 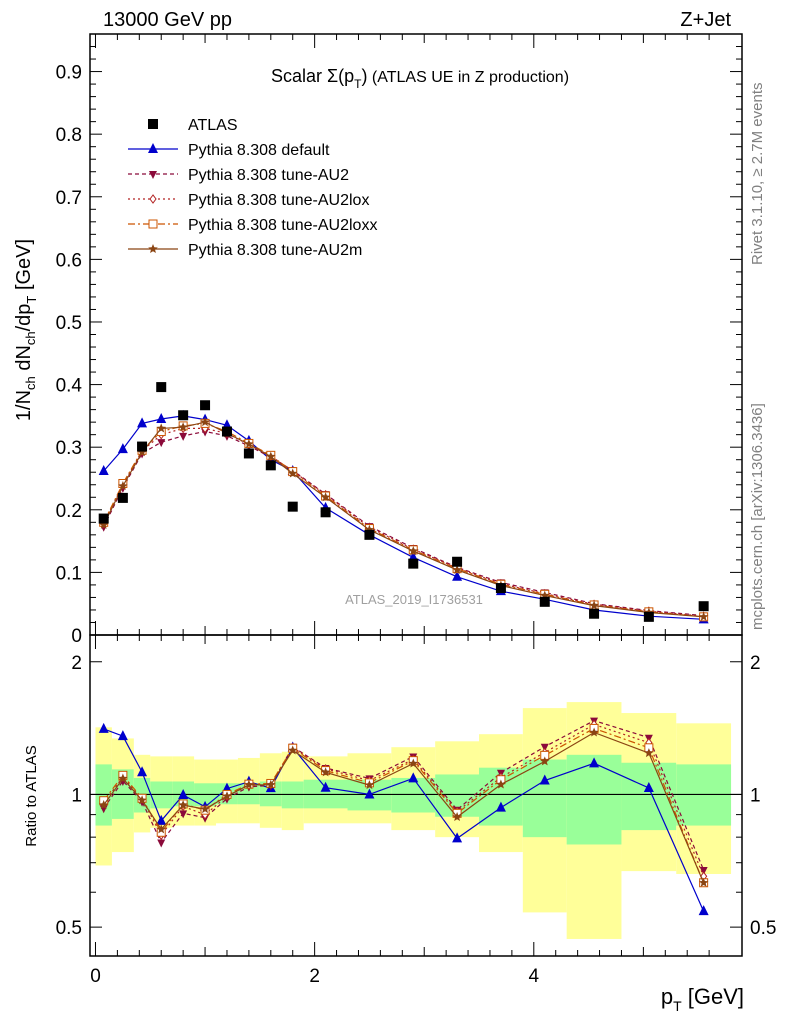 What do you see at coordinates (414, 599) in the screenshot?
I see `analysis-id-label: ATLAS_2019_I1736531` at bounding box center [414, 599].